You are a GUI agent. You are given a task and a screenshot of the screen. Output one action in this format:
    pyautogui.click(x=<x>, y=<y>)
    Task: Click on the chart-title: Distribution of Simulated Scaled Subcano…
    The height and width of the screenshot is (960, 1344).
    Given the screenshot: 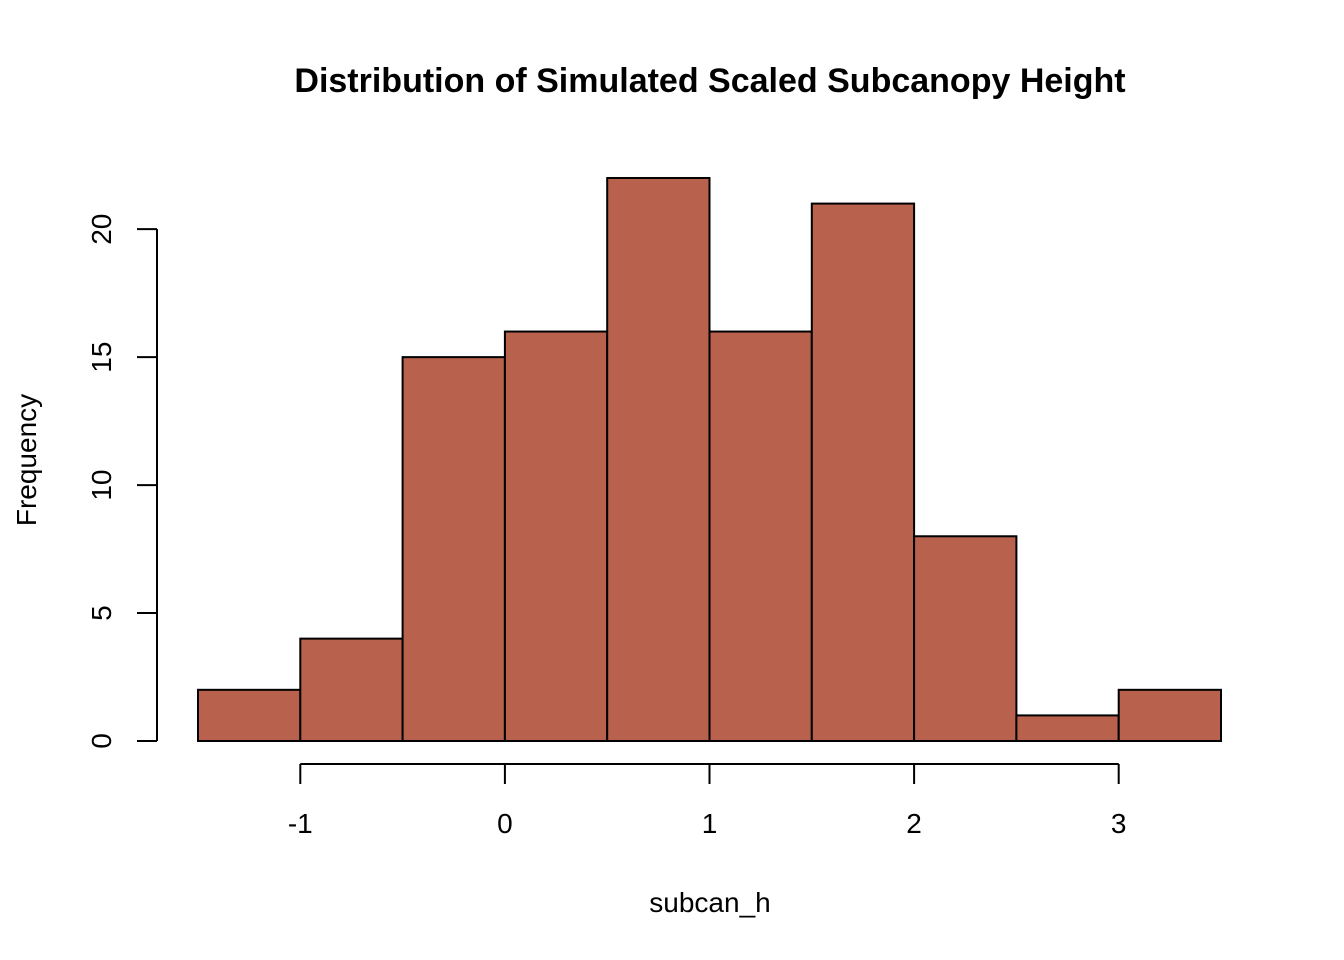 What is the action you would take?
    pyautogui.click(x=709, y=81)
    